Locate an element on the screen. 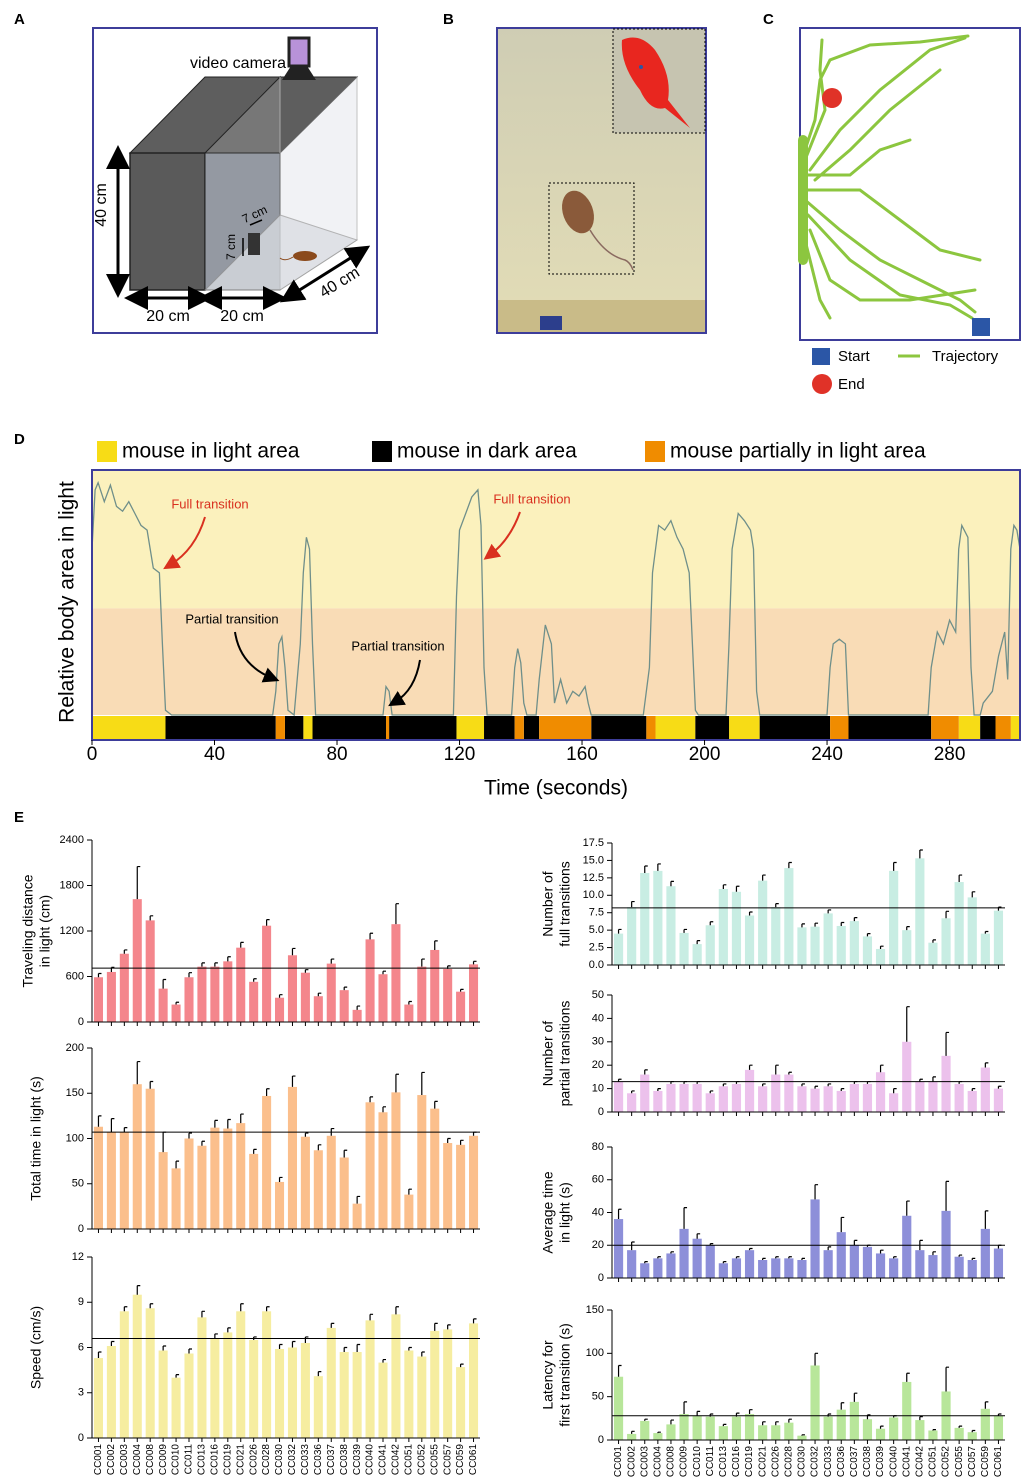 This screenshot has width=1024, height=1482. arrow is located at coordinates (502, 535).